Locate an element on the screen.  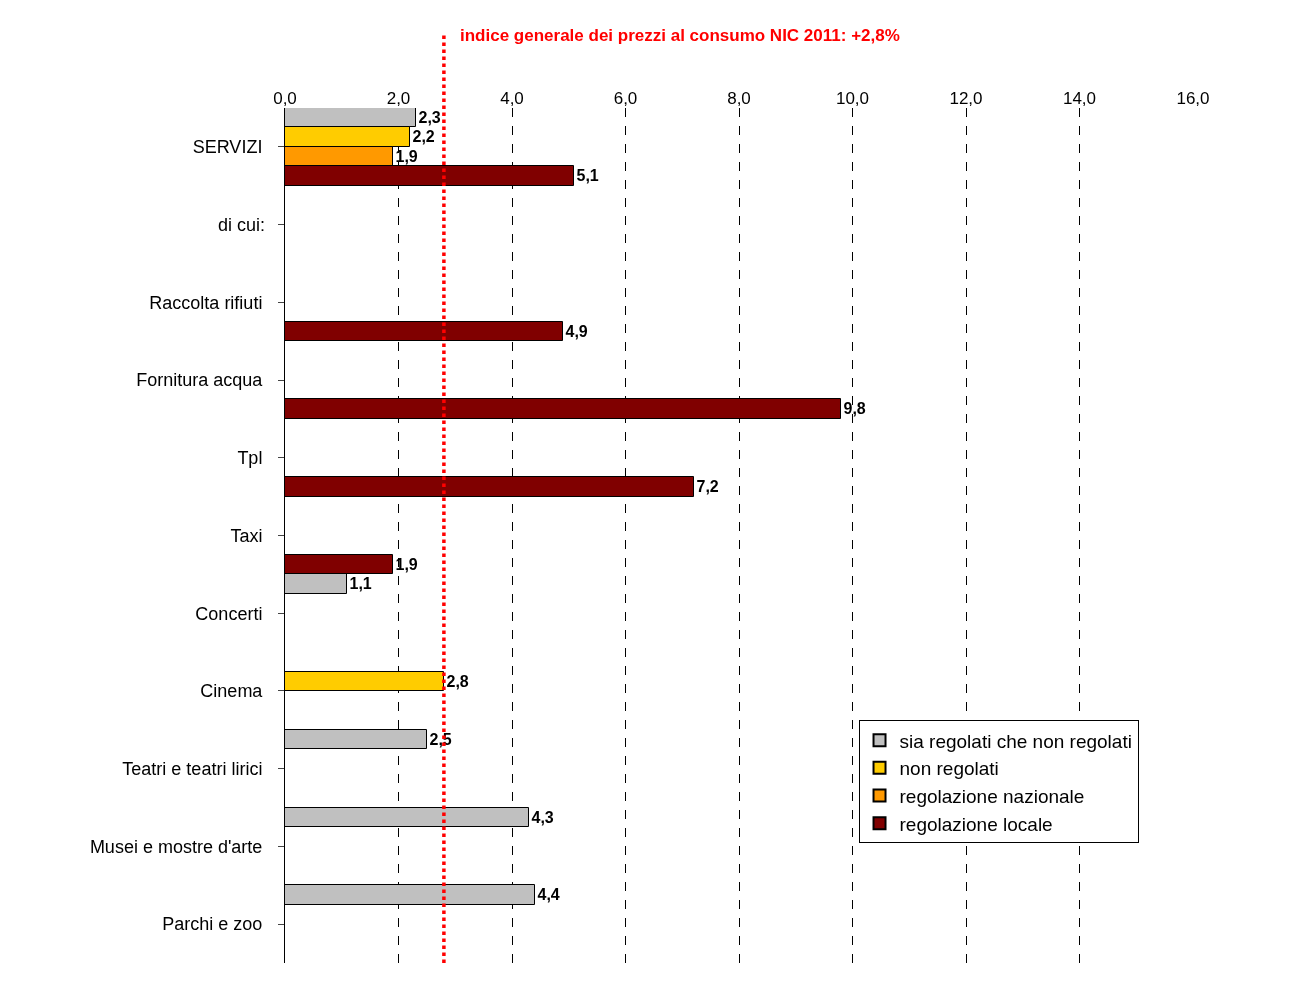
x-tick-label: 6,0 is located at coordinates (625, 98).